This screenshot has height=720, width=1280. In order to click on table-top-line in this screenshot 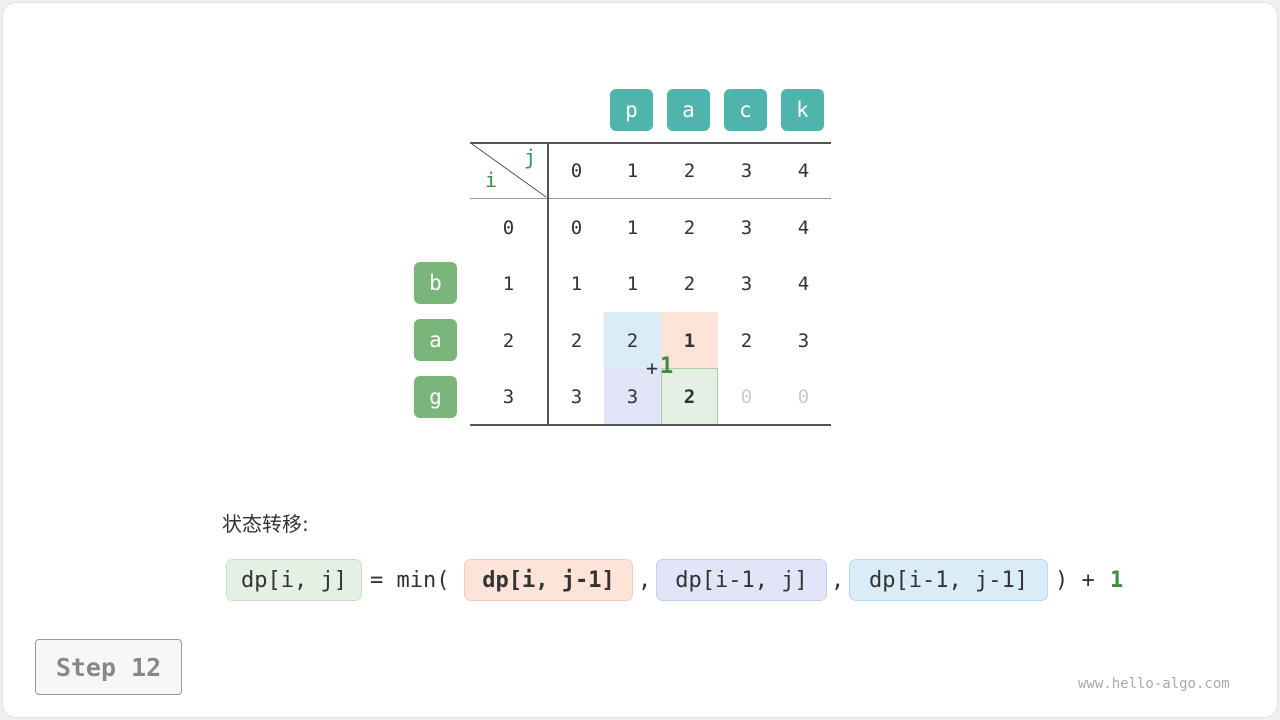, I will do `click(650, 143)`.